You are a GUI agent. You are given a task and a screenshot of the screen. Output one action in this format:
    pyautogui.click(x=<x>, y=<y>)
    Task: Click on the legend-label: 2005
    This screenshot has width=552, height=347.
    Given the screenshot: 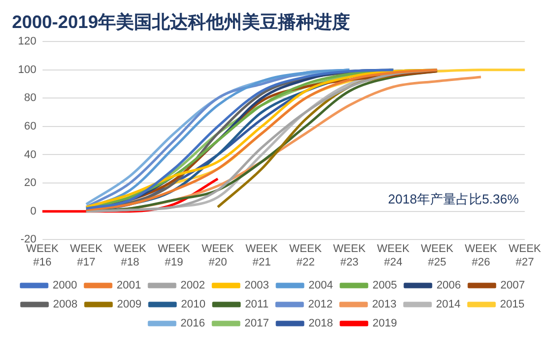 What is the action you would take?
    pyautogui.click(x=384, y=286)
    